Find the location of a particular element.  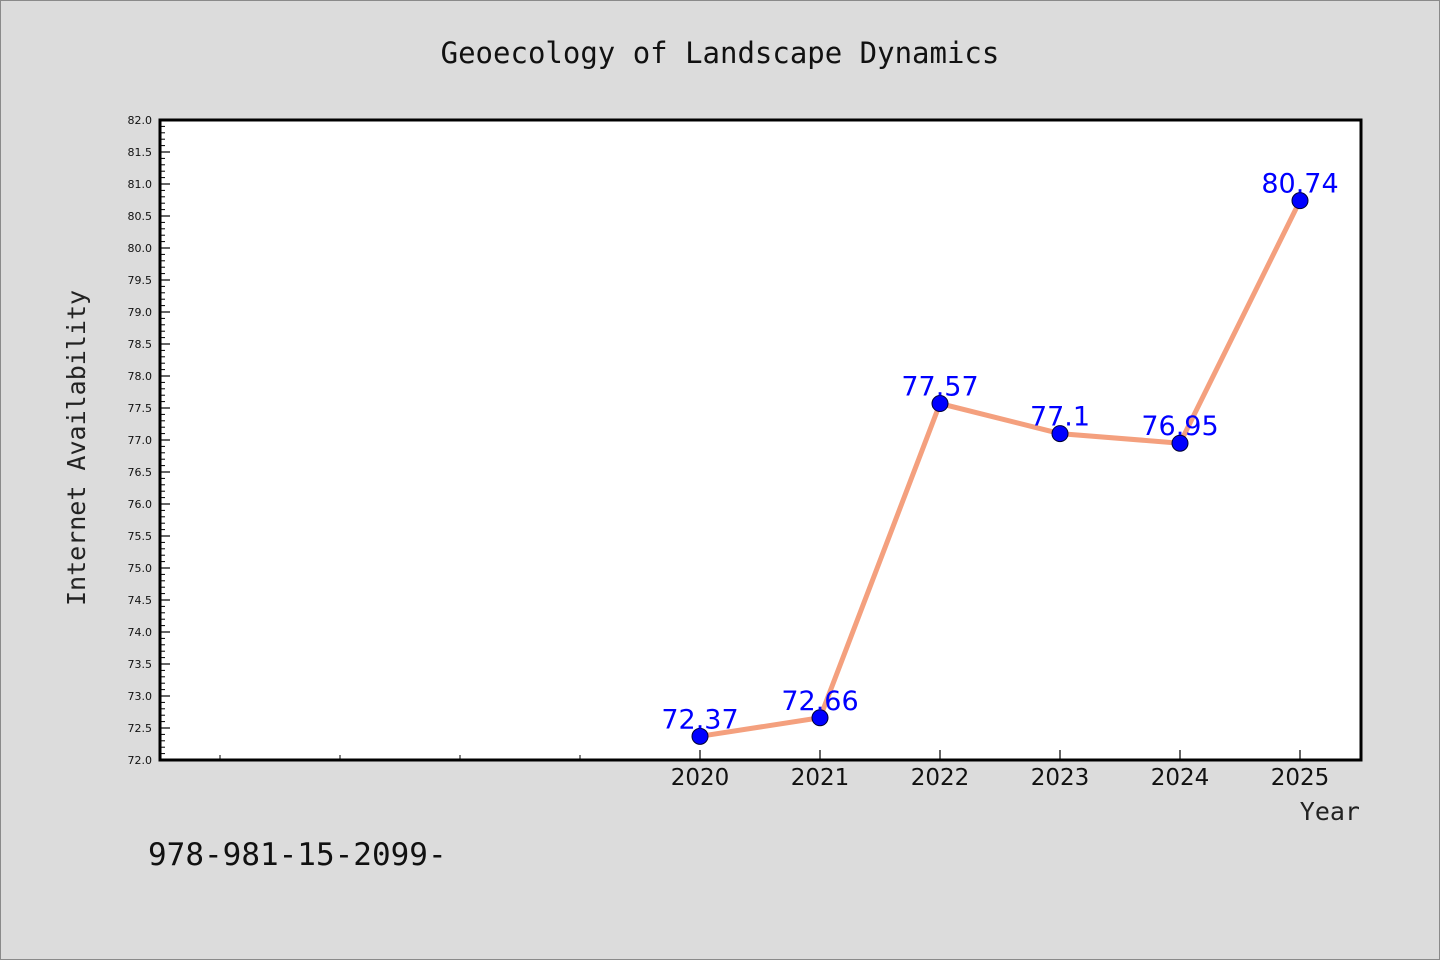

data-label: 77.57 is located at coordinates (939, 387).